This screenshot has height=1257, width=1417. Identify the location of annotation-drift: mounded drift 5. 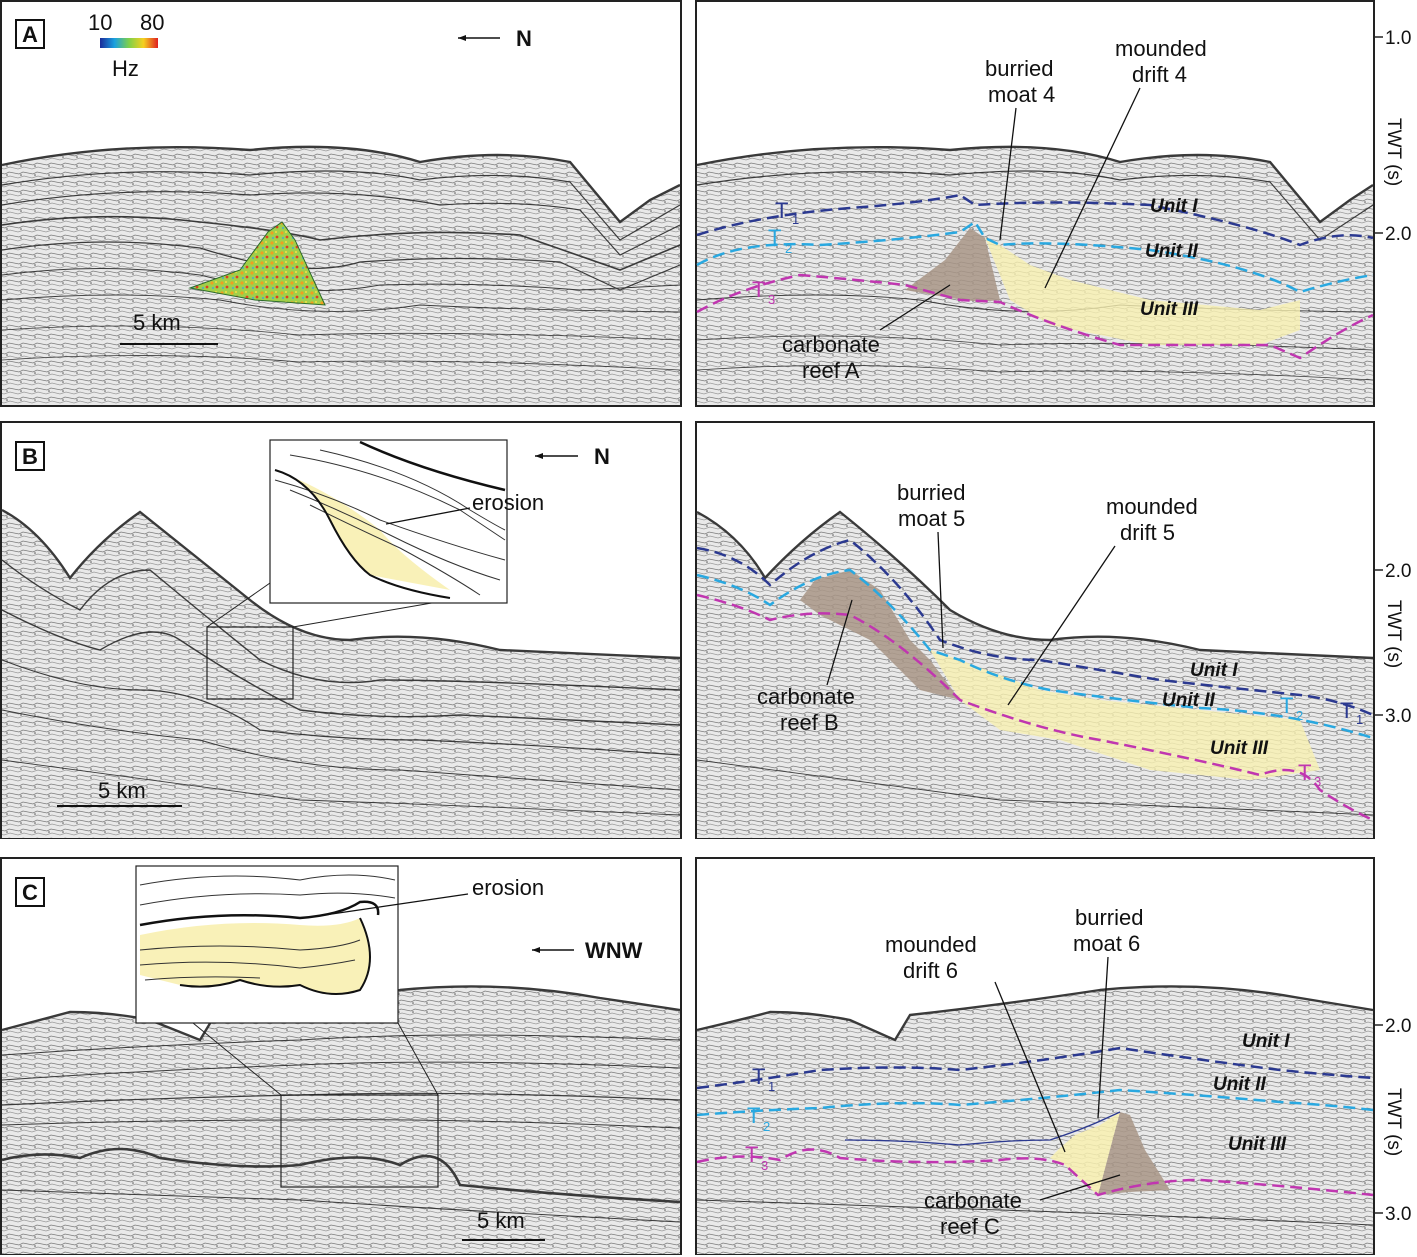
(1102, 600).